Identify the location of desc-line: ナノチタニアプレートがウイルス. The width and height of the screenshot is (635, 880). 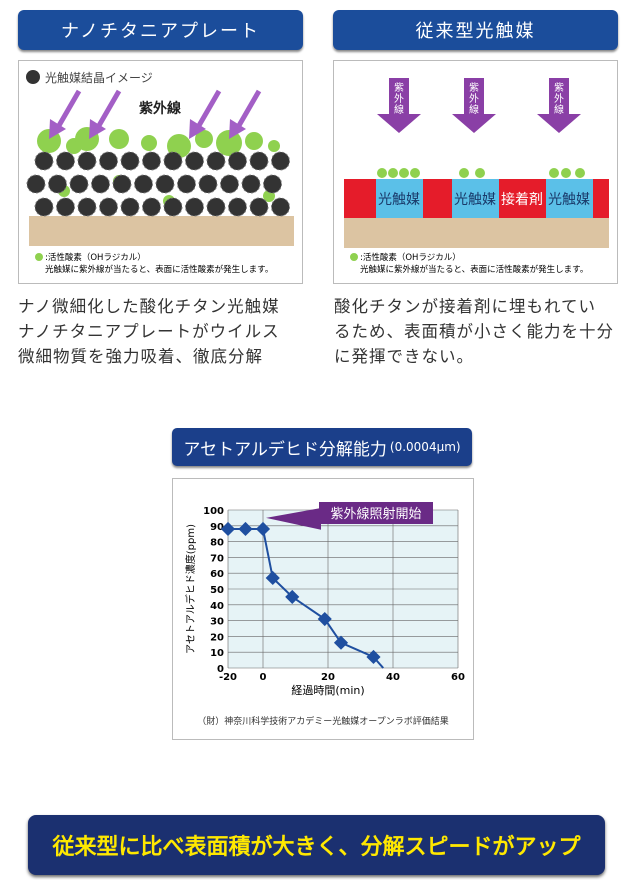
(149, 331).